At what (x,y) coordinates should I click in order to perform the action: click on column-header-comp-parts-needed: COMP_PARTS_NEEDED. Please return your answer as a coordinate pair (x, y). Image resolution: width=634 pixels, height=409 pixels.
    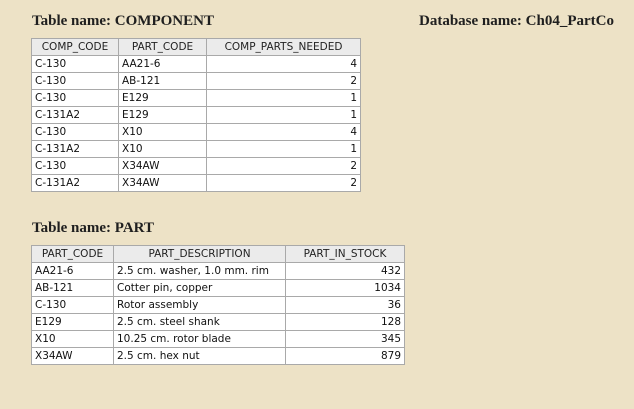
    Looking at the image, I should click on (283, 47).